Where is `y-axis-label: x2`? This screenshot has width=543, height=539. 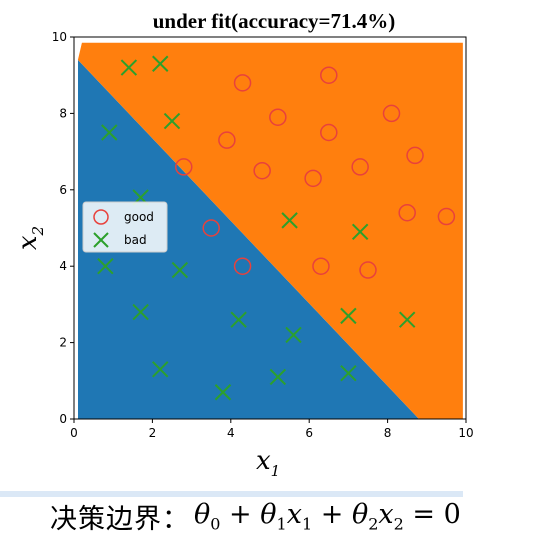 y-axis-label: x2 is located at coordinates (30, 238).